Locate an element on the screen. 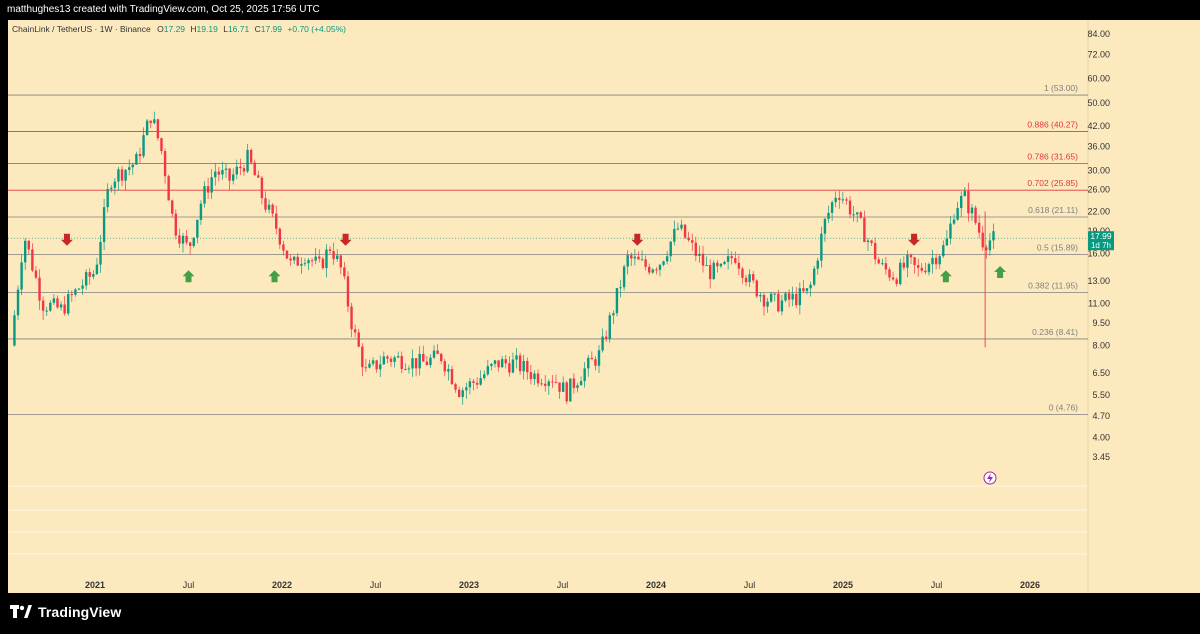 The height and width of the screenshot is (634, 1200). fib-level-label: 0.886 (40.27) is located at coordinates (1052, 124).